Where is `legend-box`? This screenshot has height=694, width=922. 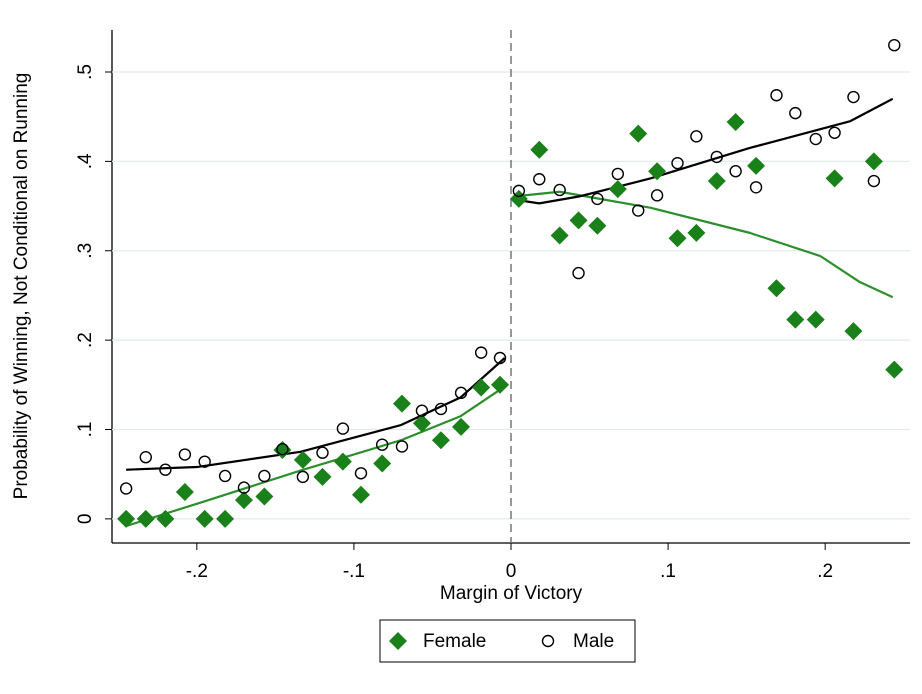 legend-box is located at coordinates (507, 641).